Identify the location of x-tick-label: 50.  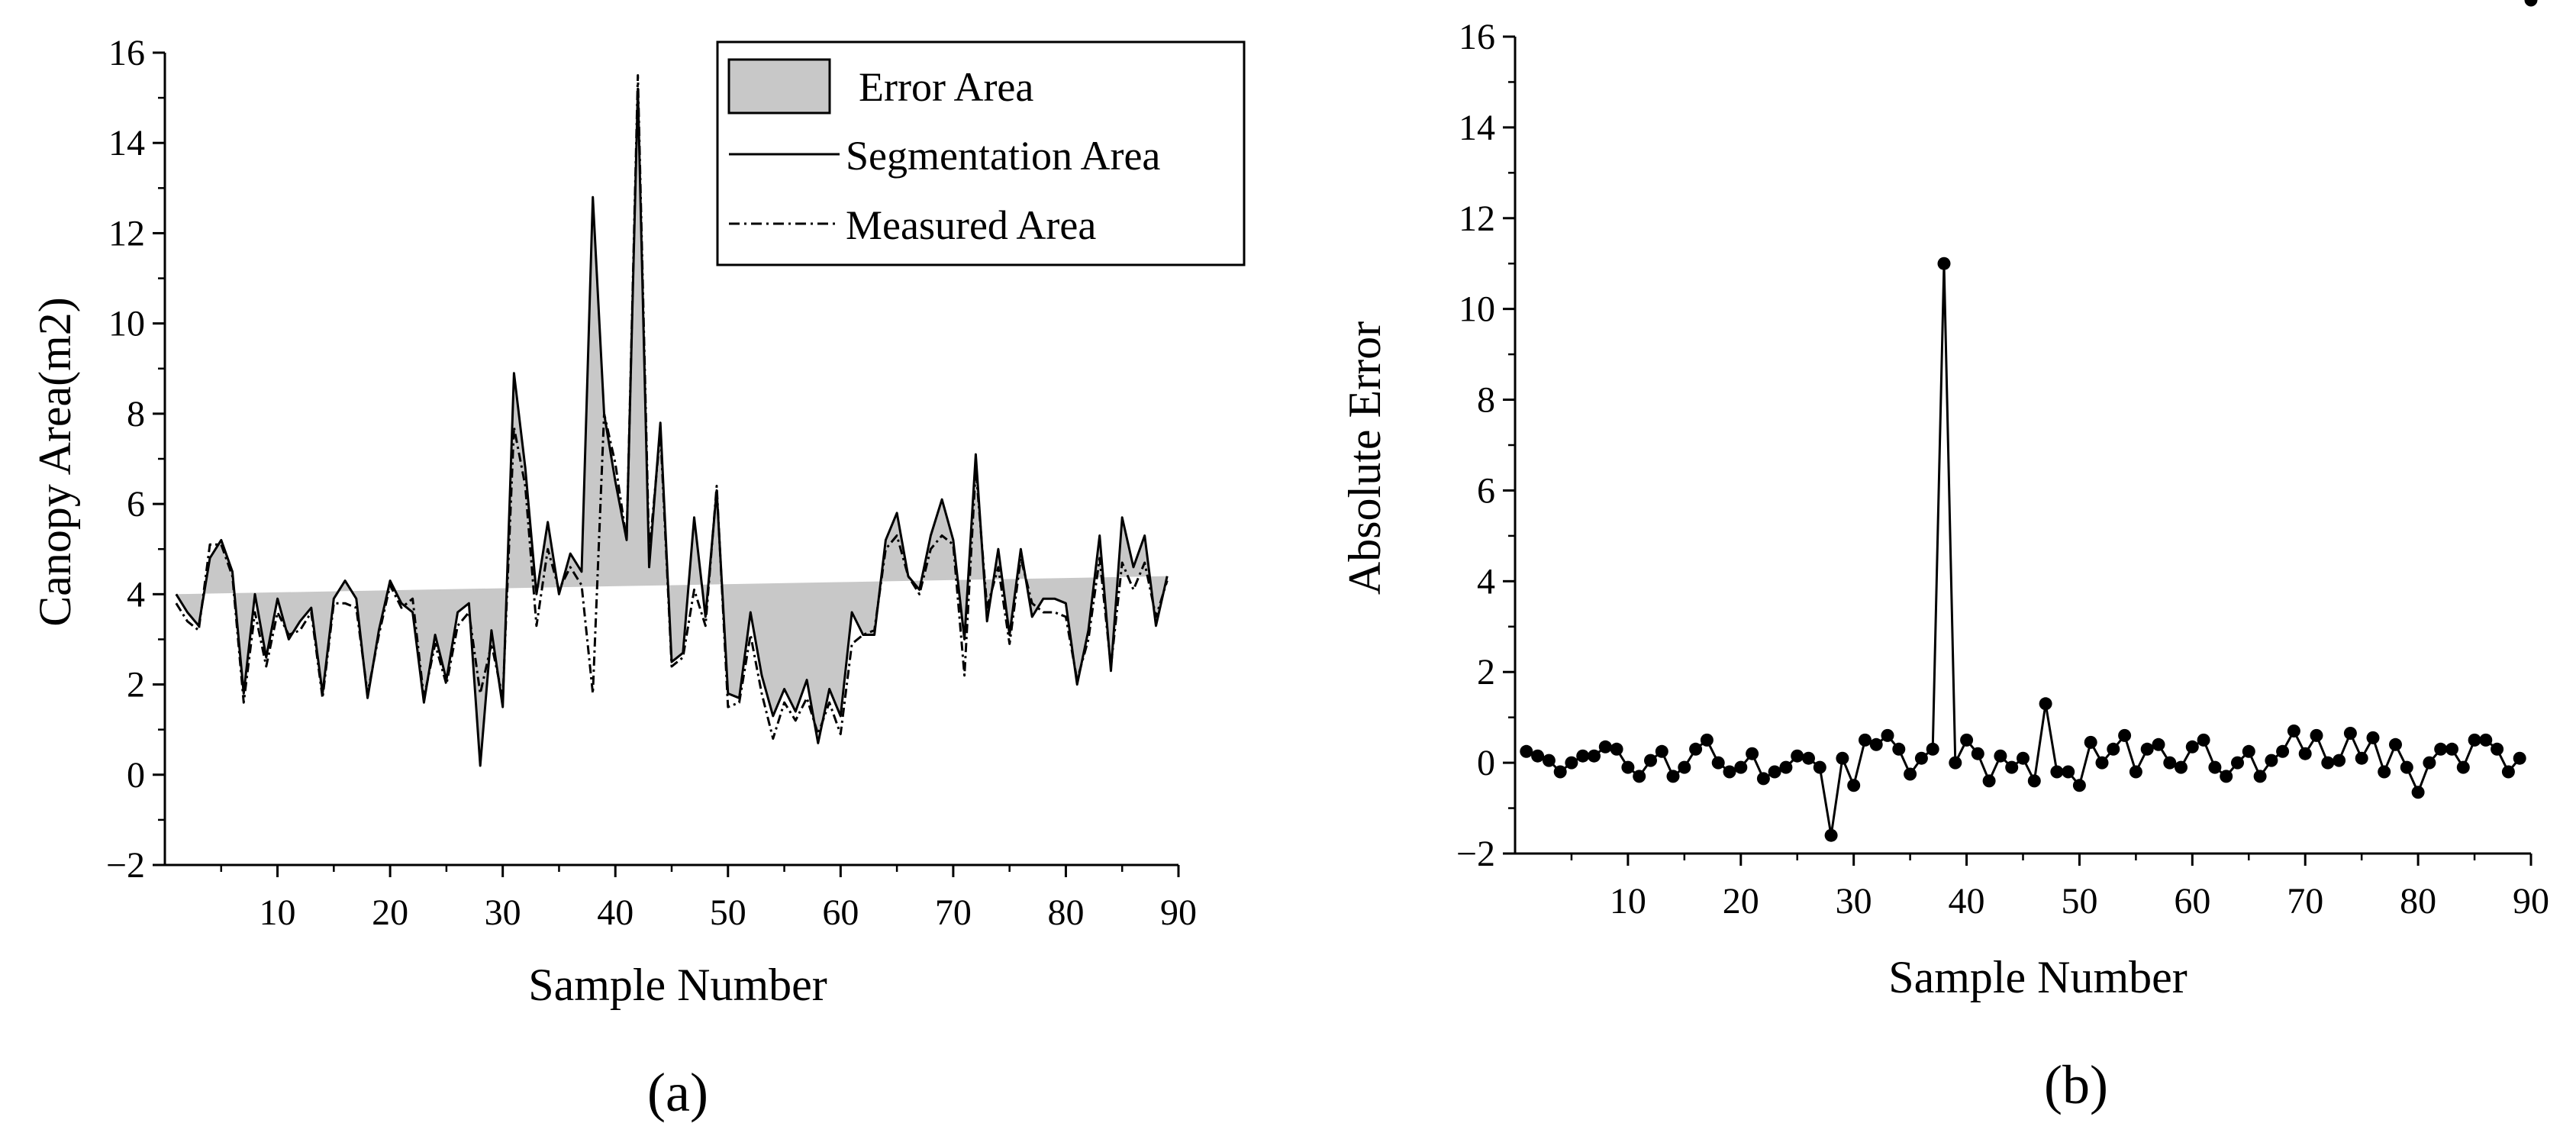
(728, 913).